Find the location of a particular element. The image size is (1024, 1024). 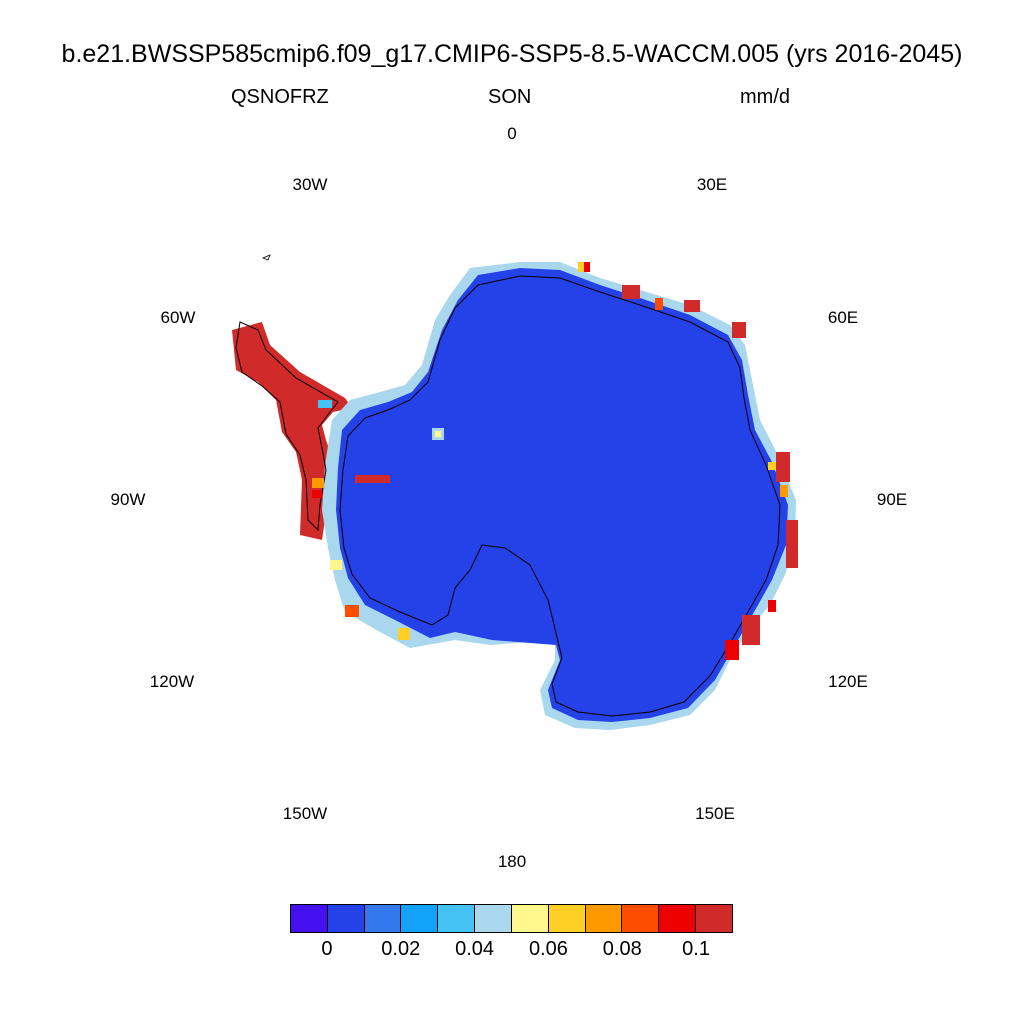

lon-label-180: 180 is located at coordinates (512, 861).